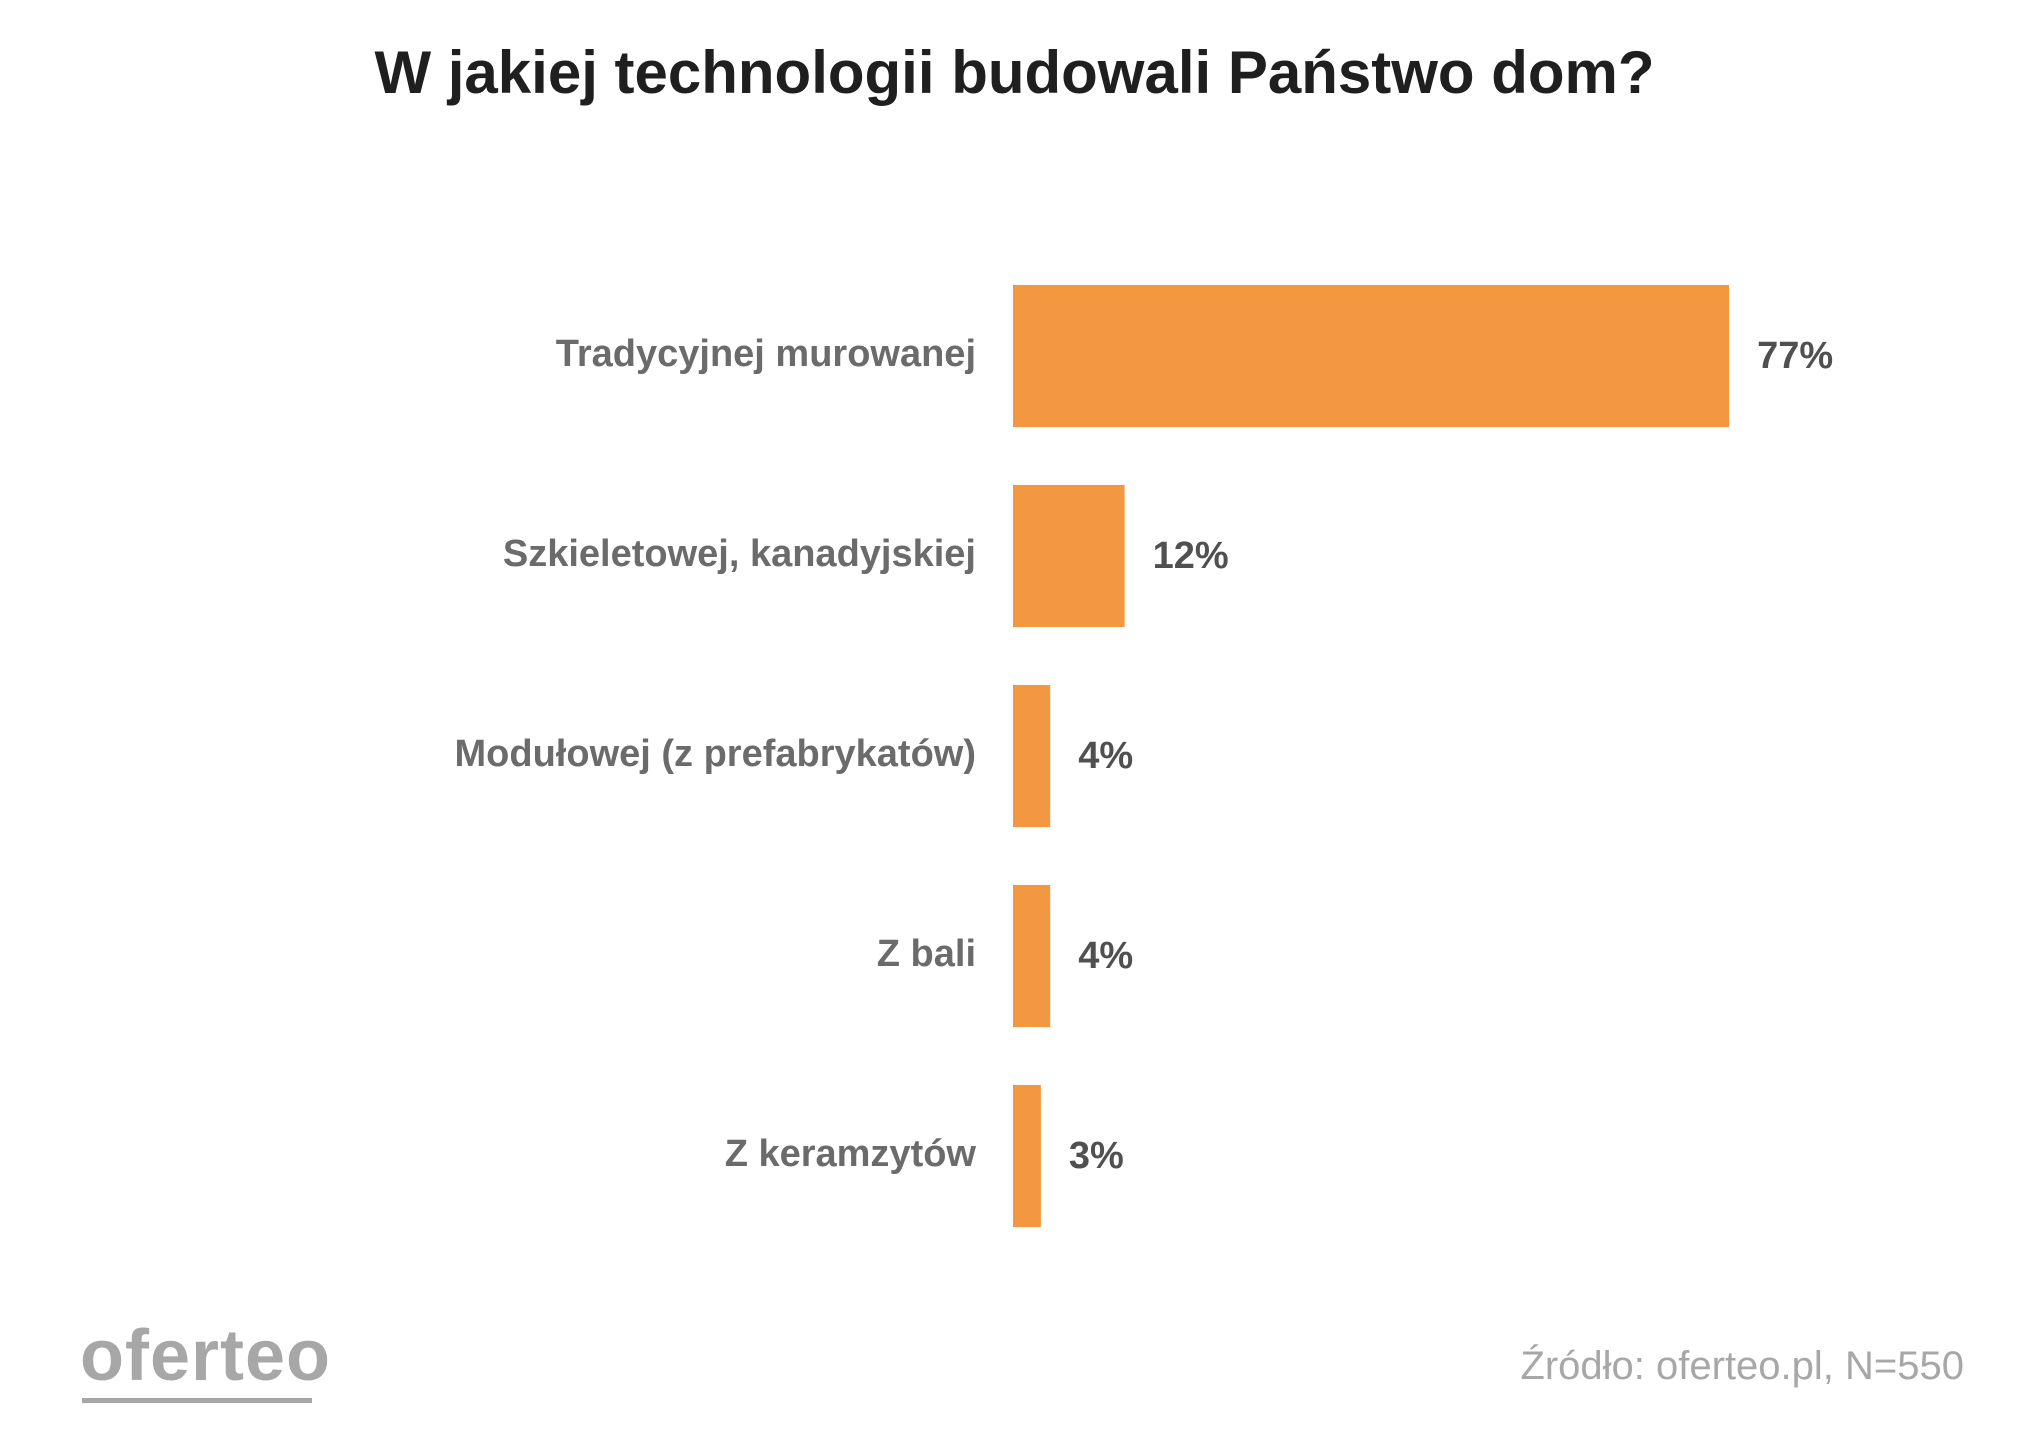 This screenshot has height=1444, width=2029. I want to click on category-label-3: Modułowej (z prefabrykatów), so click(715, 754).